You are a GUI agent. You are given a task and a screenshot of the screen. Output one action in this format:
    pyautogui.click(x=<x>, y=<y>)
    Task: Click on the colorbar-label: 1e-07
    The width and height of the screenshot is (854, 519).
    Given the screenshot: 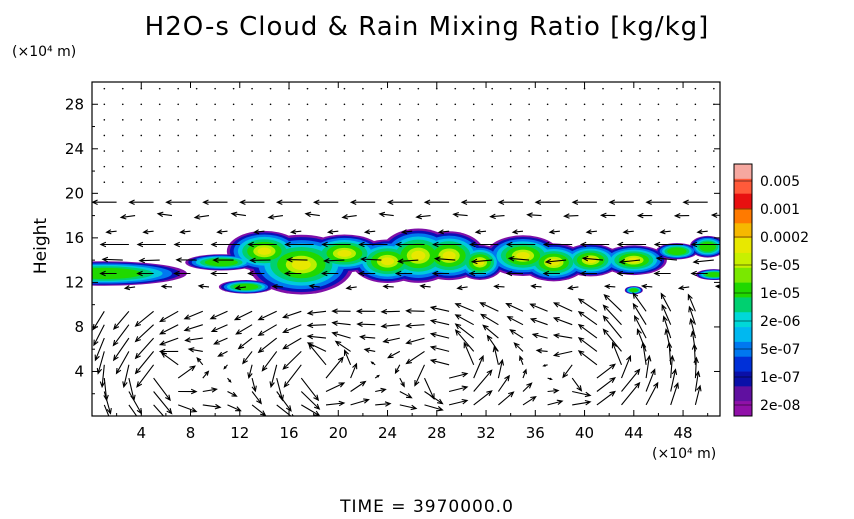 What is the action you would take?
    pyautogui.click(x=780, y=378)
    